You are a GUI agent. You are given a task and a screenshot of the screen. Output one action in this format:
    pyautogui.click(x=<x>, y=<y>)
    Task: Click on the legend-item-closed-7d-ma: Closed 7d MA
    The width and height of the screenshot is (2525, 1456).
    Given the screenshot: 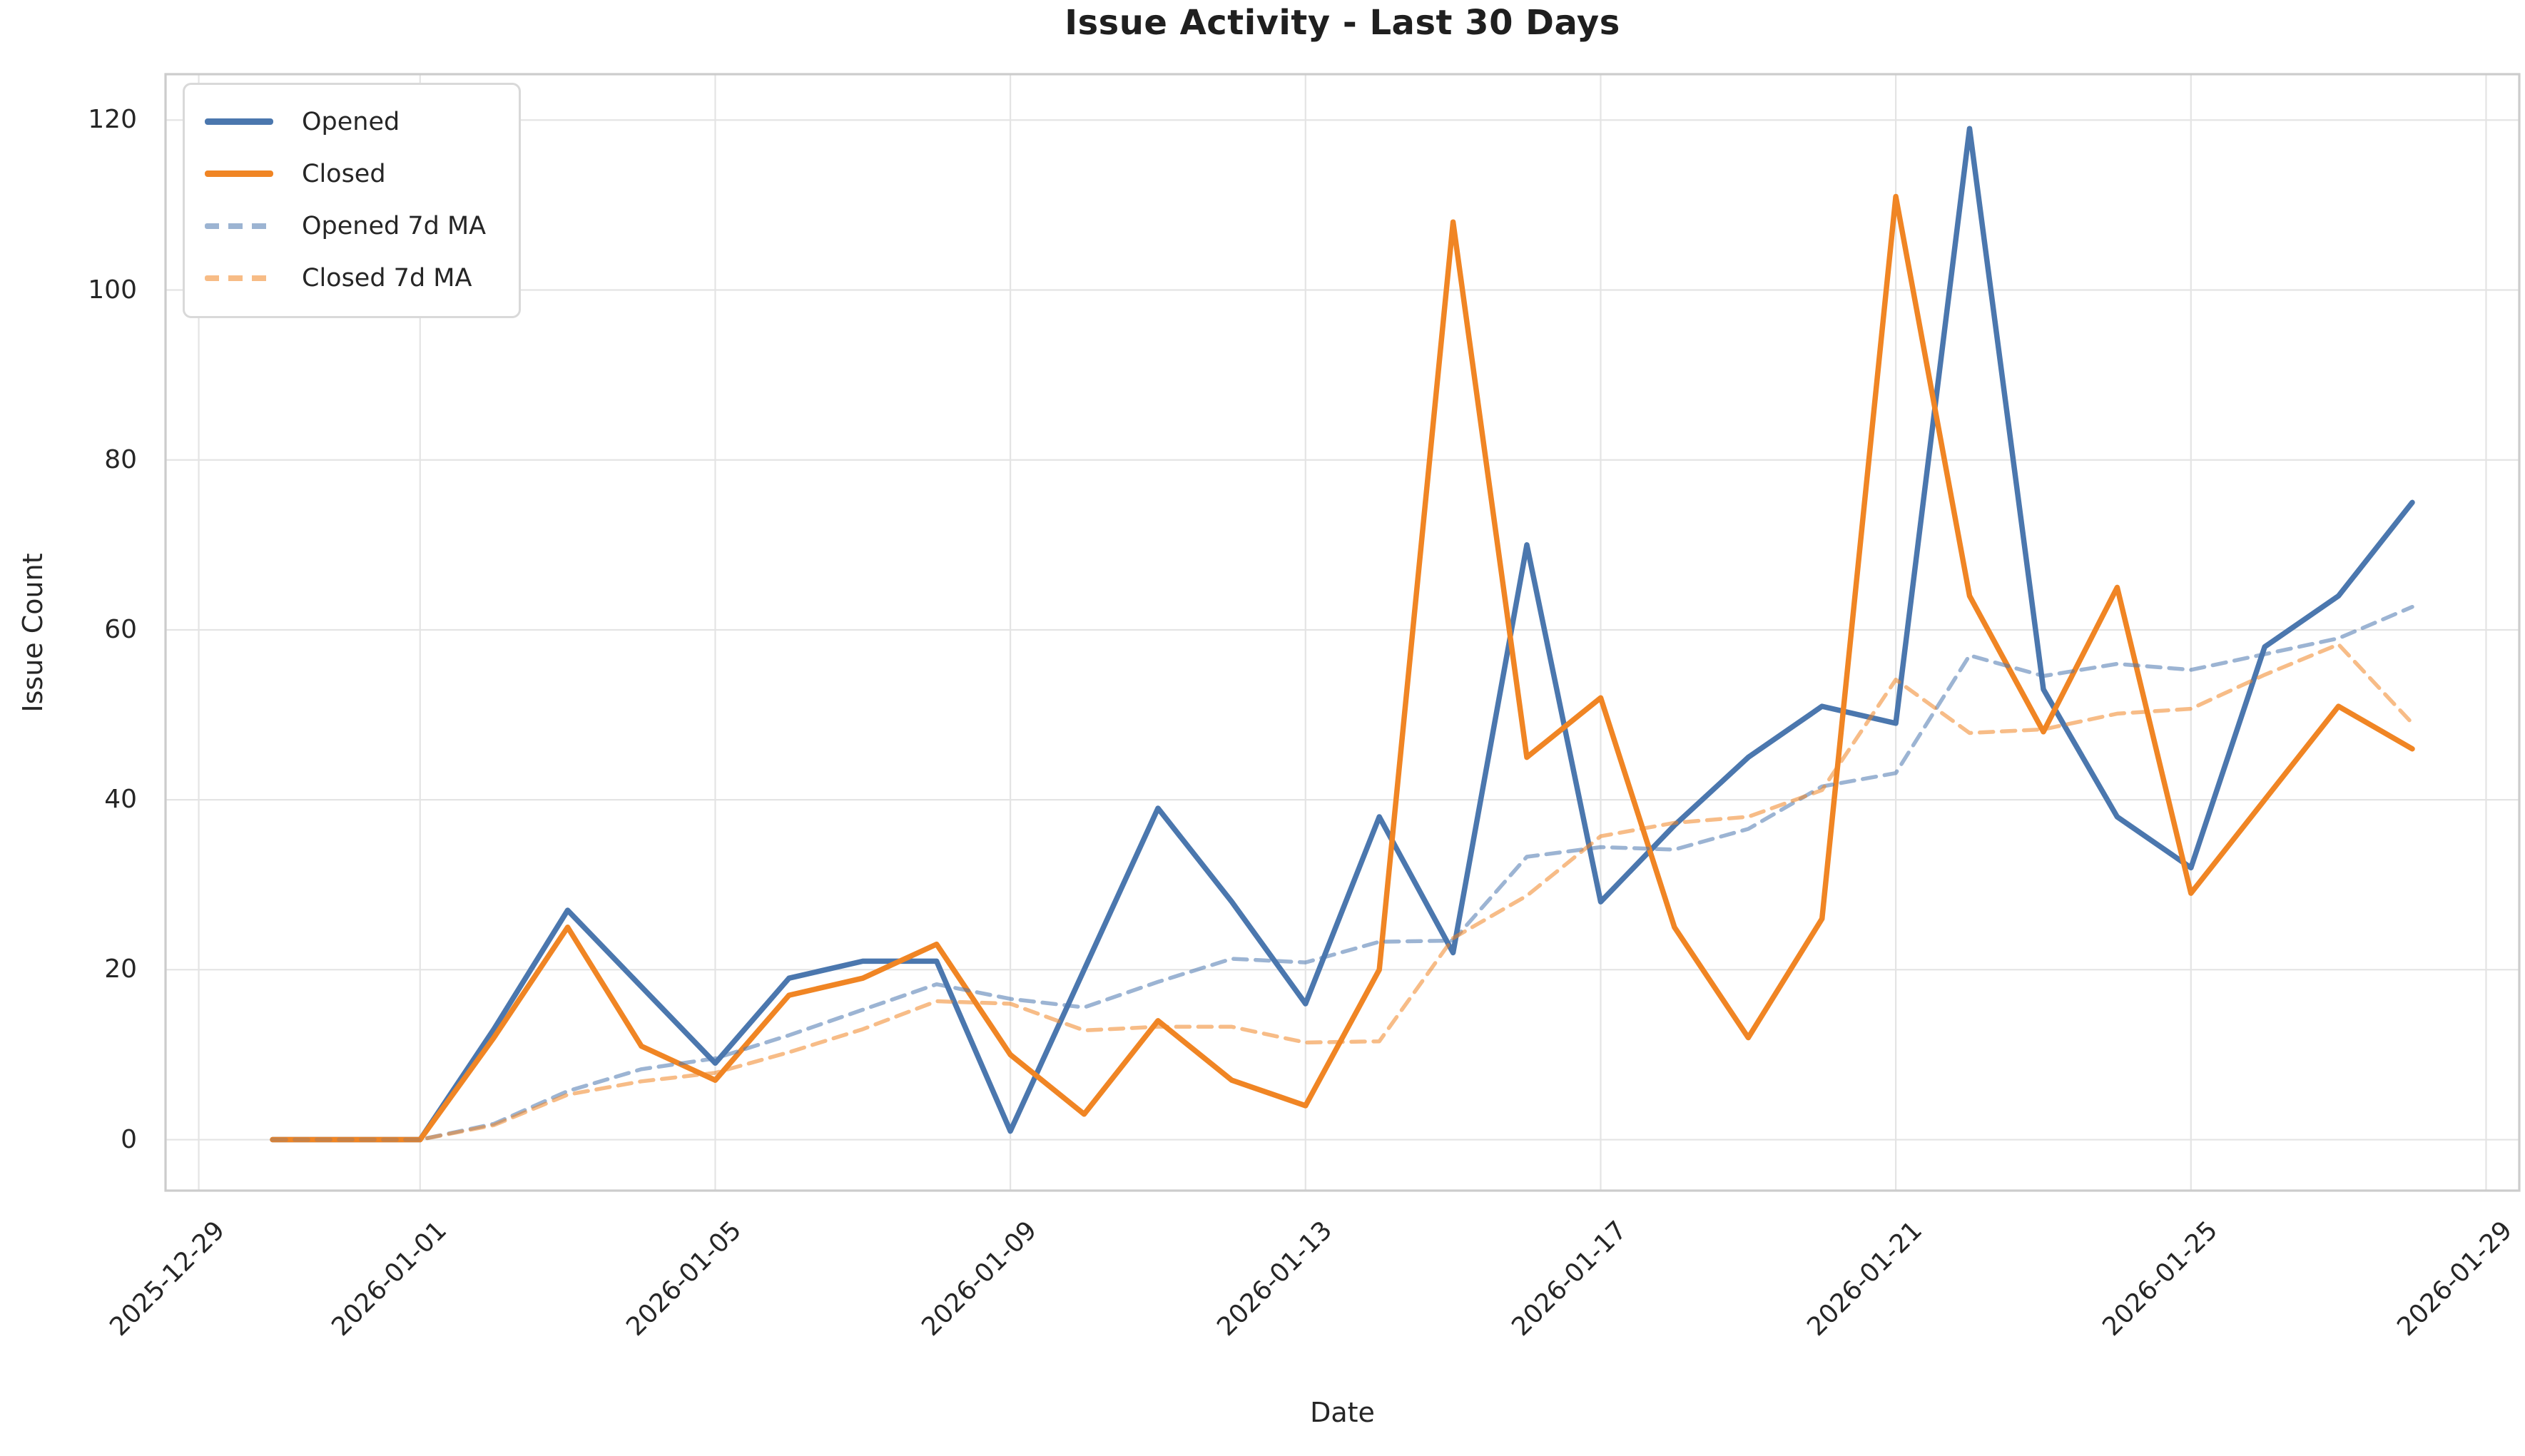 What is the action you would take?
    pyautogui.click(x=345, y=278)
    